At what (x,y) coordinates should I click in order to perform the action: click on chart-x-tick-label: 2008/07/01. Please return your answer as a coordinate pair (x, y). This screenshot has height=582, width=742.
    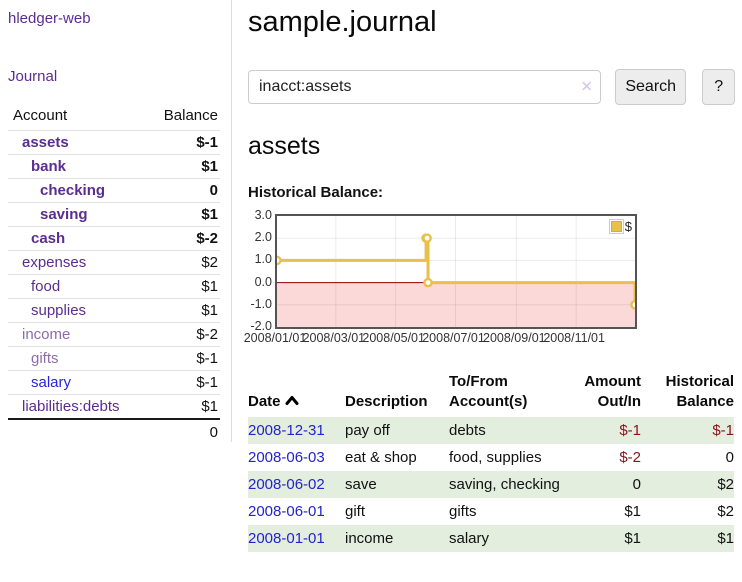
    Looking at the image, I should click on (453, 338).